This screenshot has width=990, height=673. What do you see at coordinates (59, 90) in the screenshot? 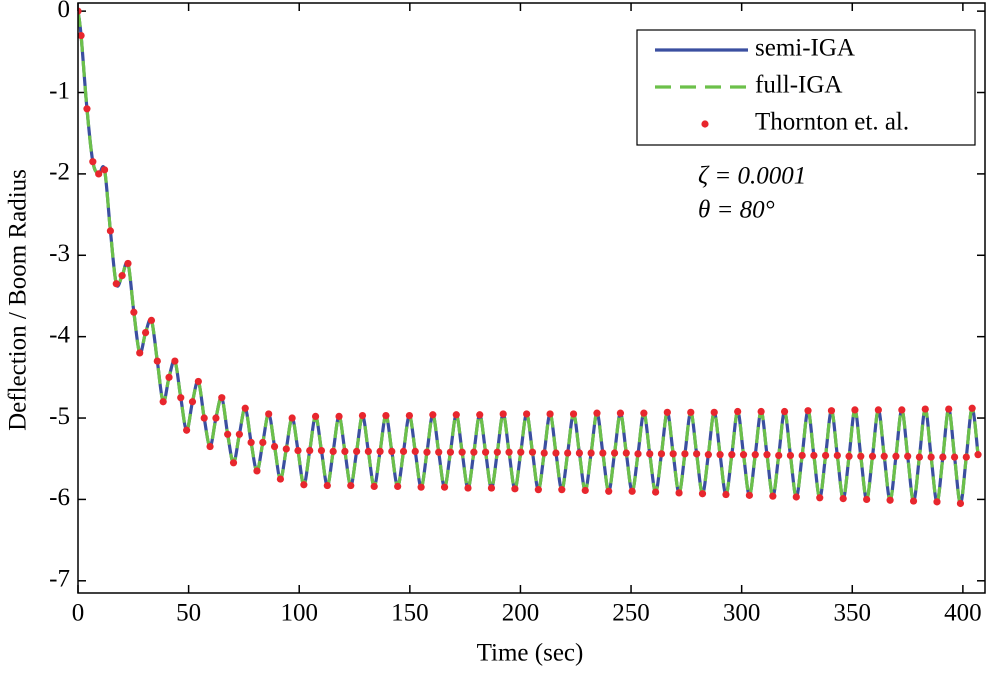
I see `y-tick-label: -1` at bounding box center [59, 90].